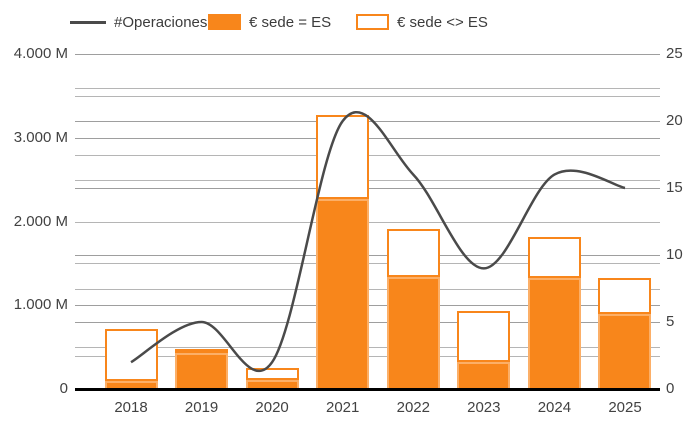 The width and height of the screenshot is (694, 426). What do you see at coordinates (272, 384) in the screenshot?
I see `bar-2020-sede-es` at bounding box center [272, 384].